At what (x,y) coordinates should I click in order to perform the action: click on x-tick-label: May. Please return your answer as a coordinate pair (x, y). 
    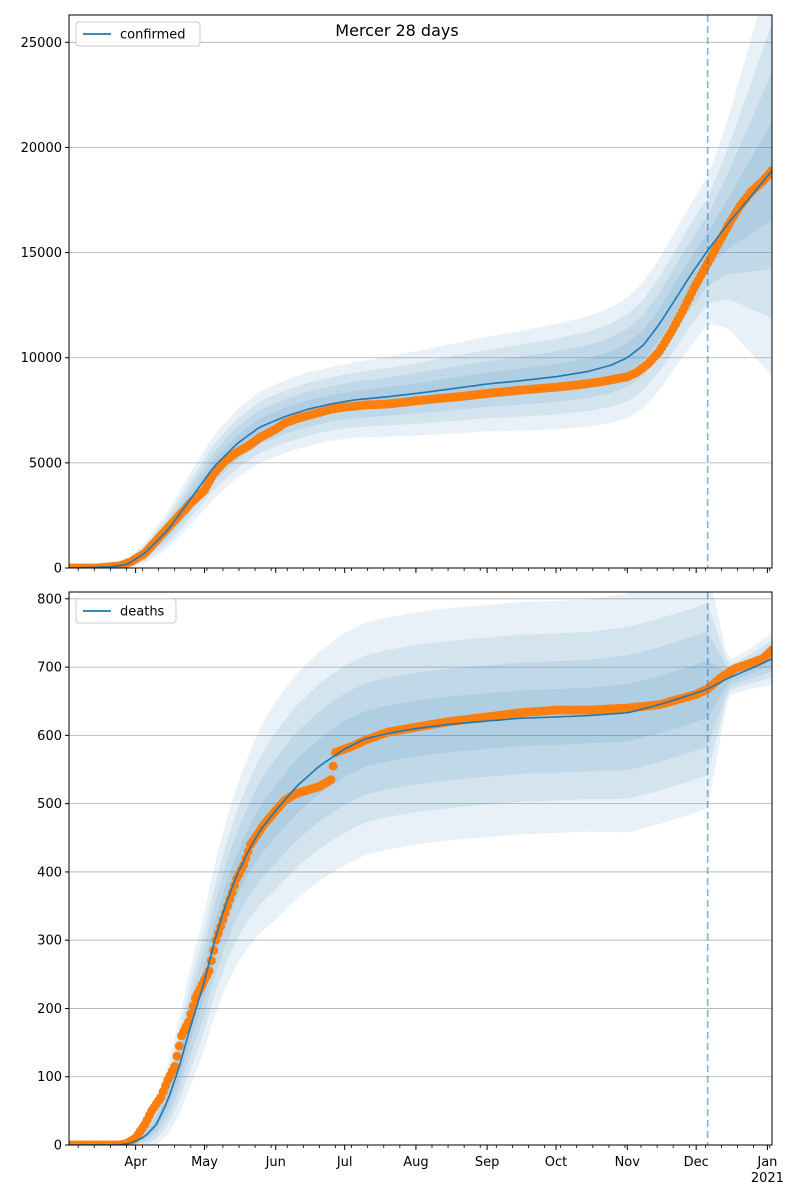
    Looking at the image, I should click on (204, 1162).